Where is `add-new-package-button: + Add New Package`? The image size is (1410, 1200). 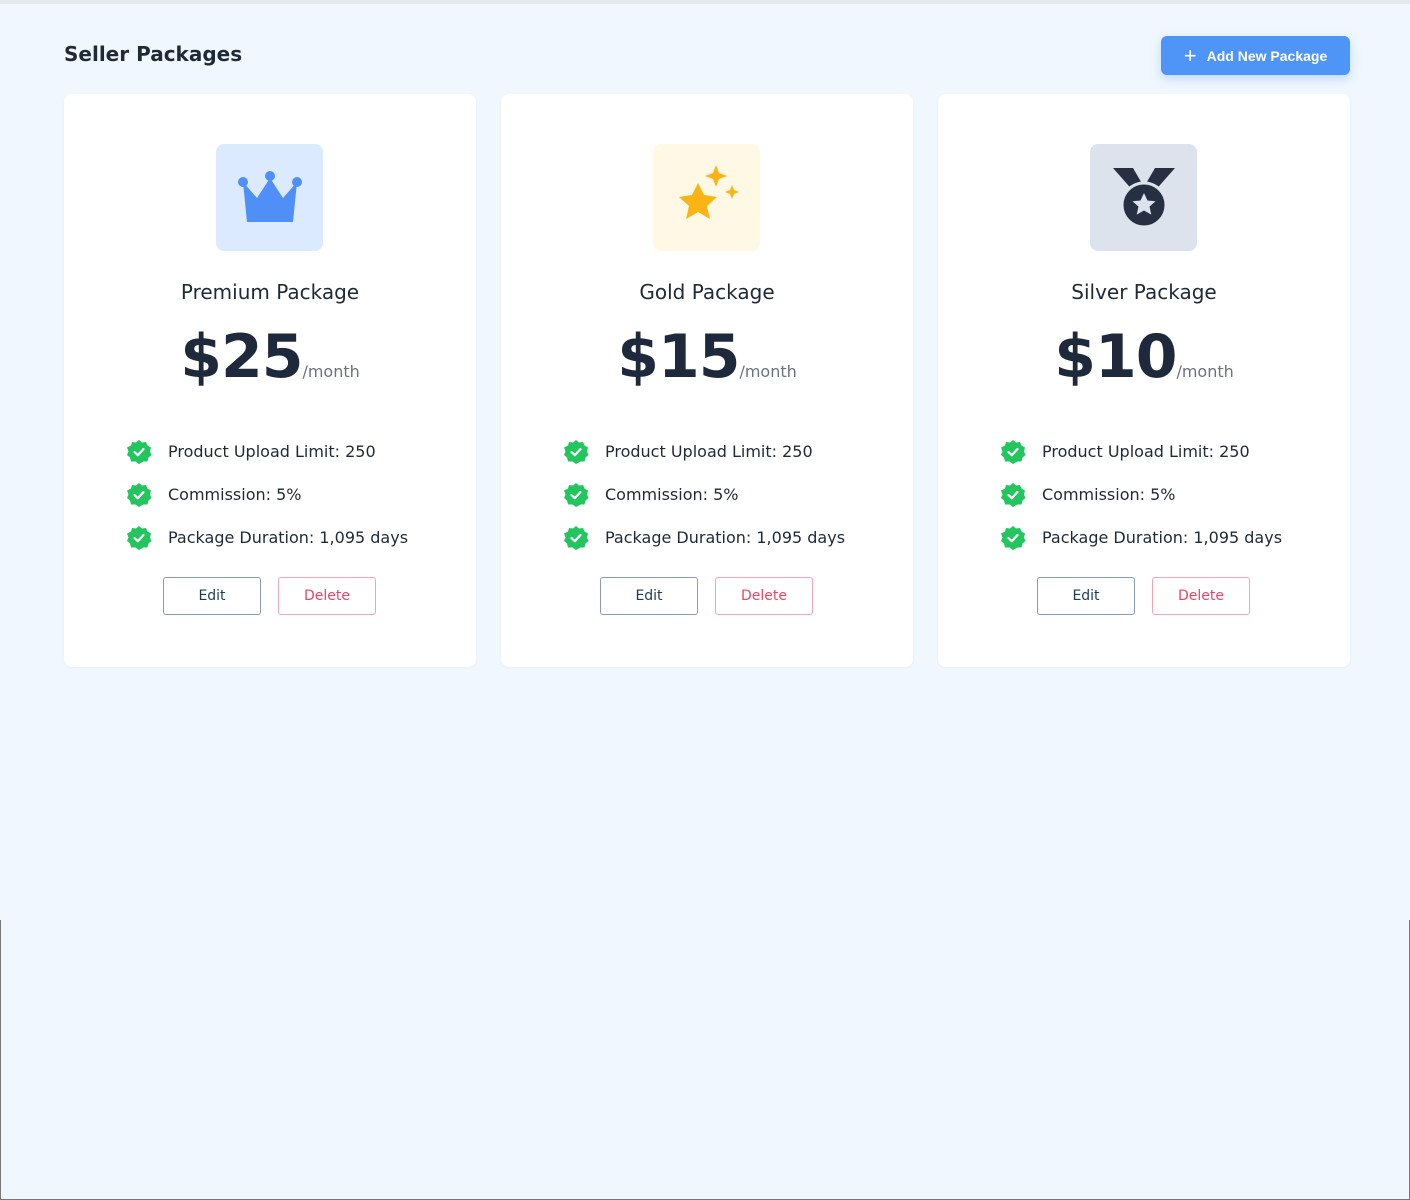
add-new-package-button: + Add New Package is located at coordinates (1255, 55).